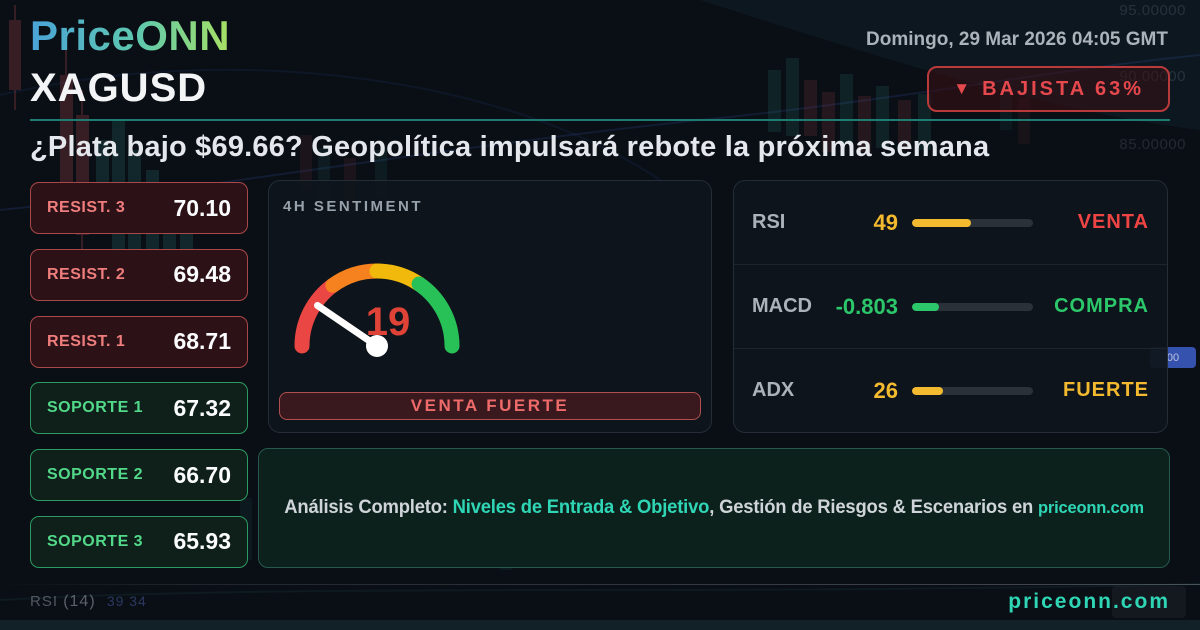 The height and width of the screenshot is (630, 1200). Describe the element at coordinates (126, 601) in the screenshot. I see `footer-rsi-values: 39 34` at that location.